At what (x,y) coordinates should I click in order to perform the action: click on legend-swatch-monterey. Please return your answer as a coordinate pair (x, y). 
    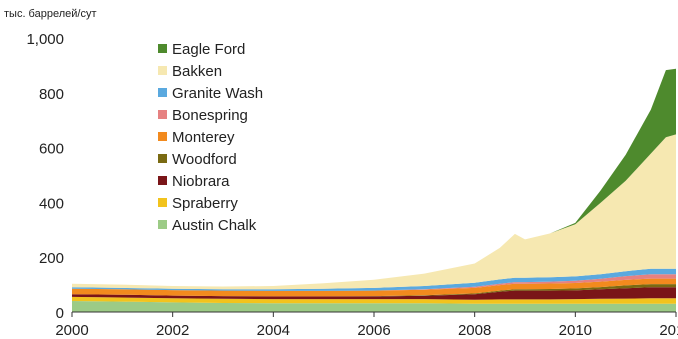
    Looking at the image, I should click on (162, 136).